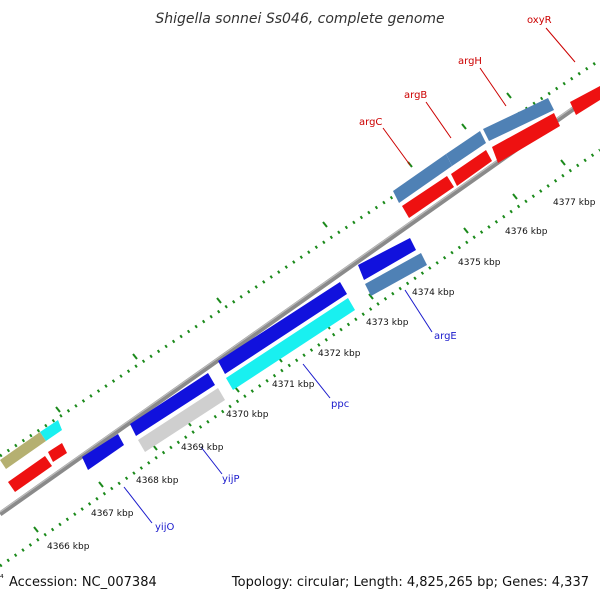 The image size is (600, 600). Describe the element at coordinates (574, 203) in the screenshot. I see `tick-label: 4377 kbp` at that location.